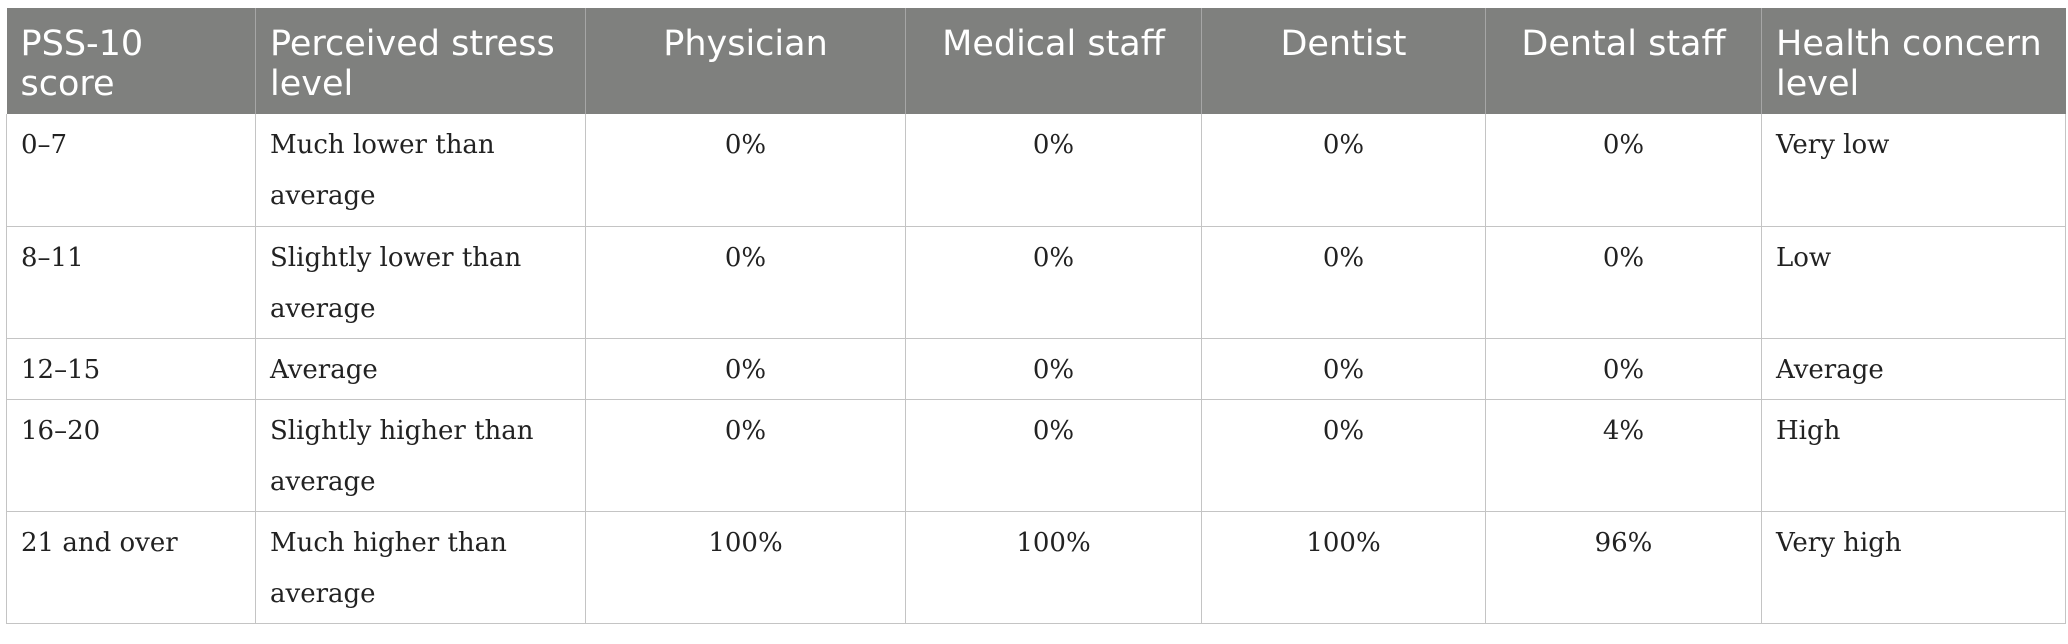 This screenshot has height=644, width=2068. Describe the element at coordinates (131, 61) in the screenshot. I see `header-pss-score: PSS-10 score` at that location.